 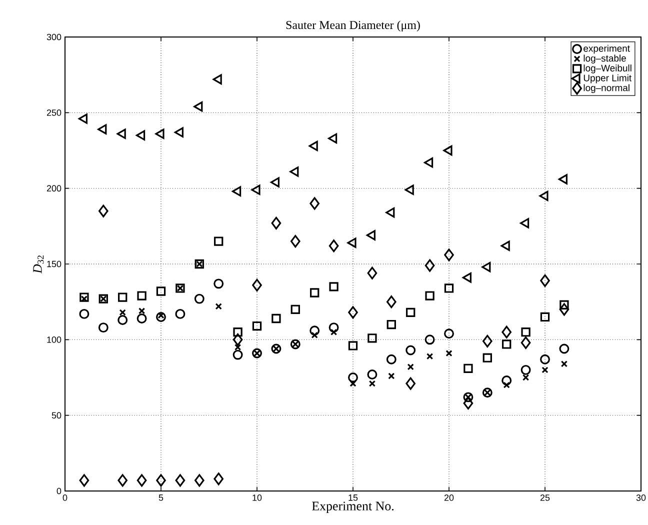 What do you see at coordinates (353, 26) in the screenshot?
I see `chart-title: Sauter Mean Diameter (μm)` at bounding box center [353, 26].